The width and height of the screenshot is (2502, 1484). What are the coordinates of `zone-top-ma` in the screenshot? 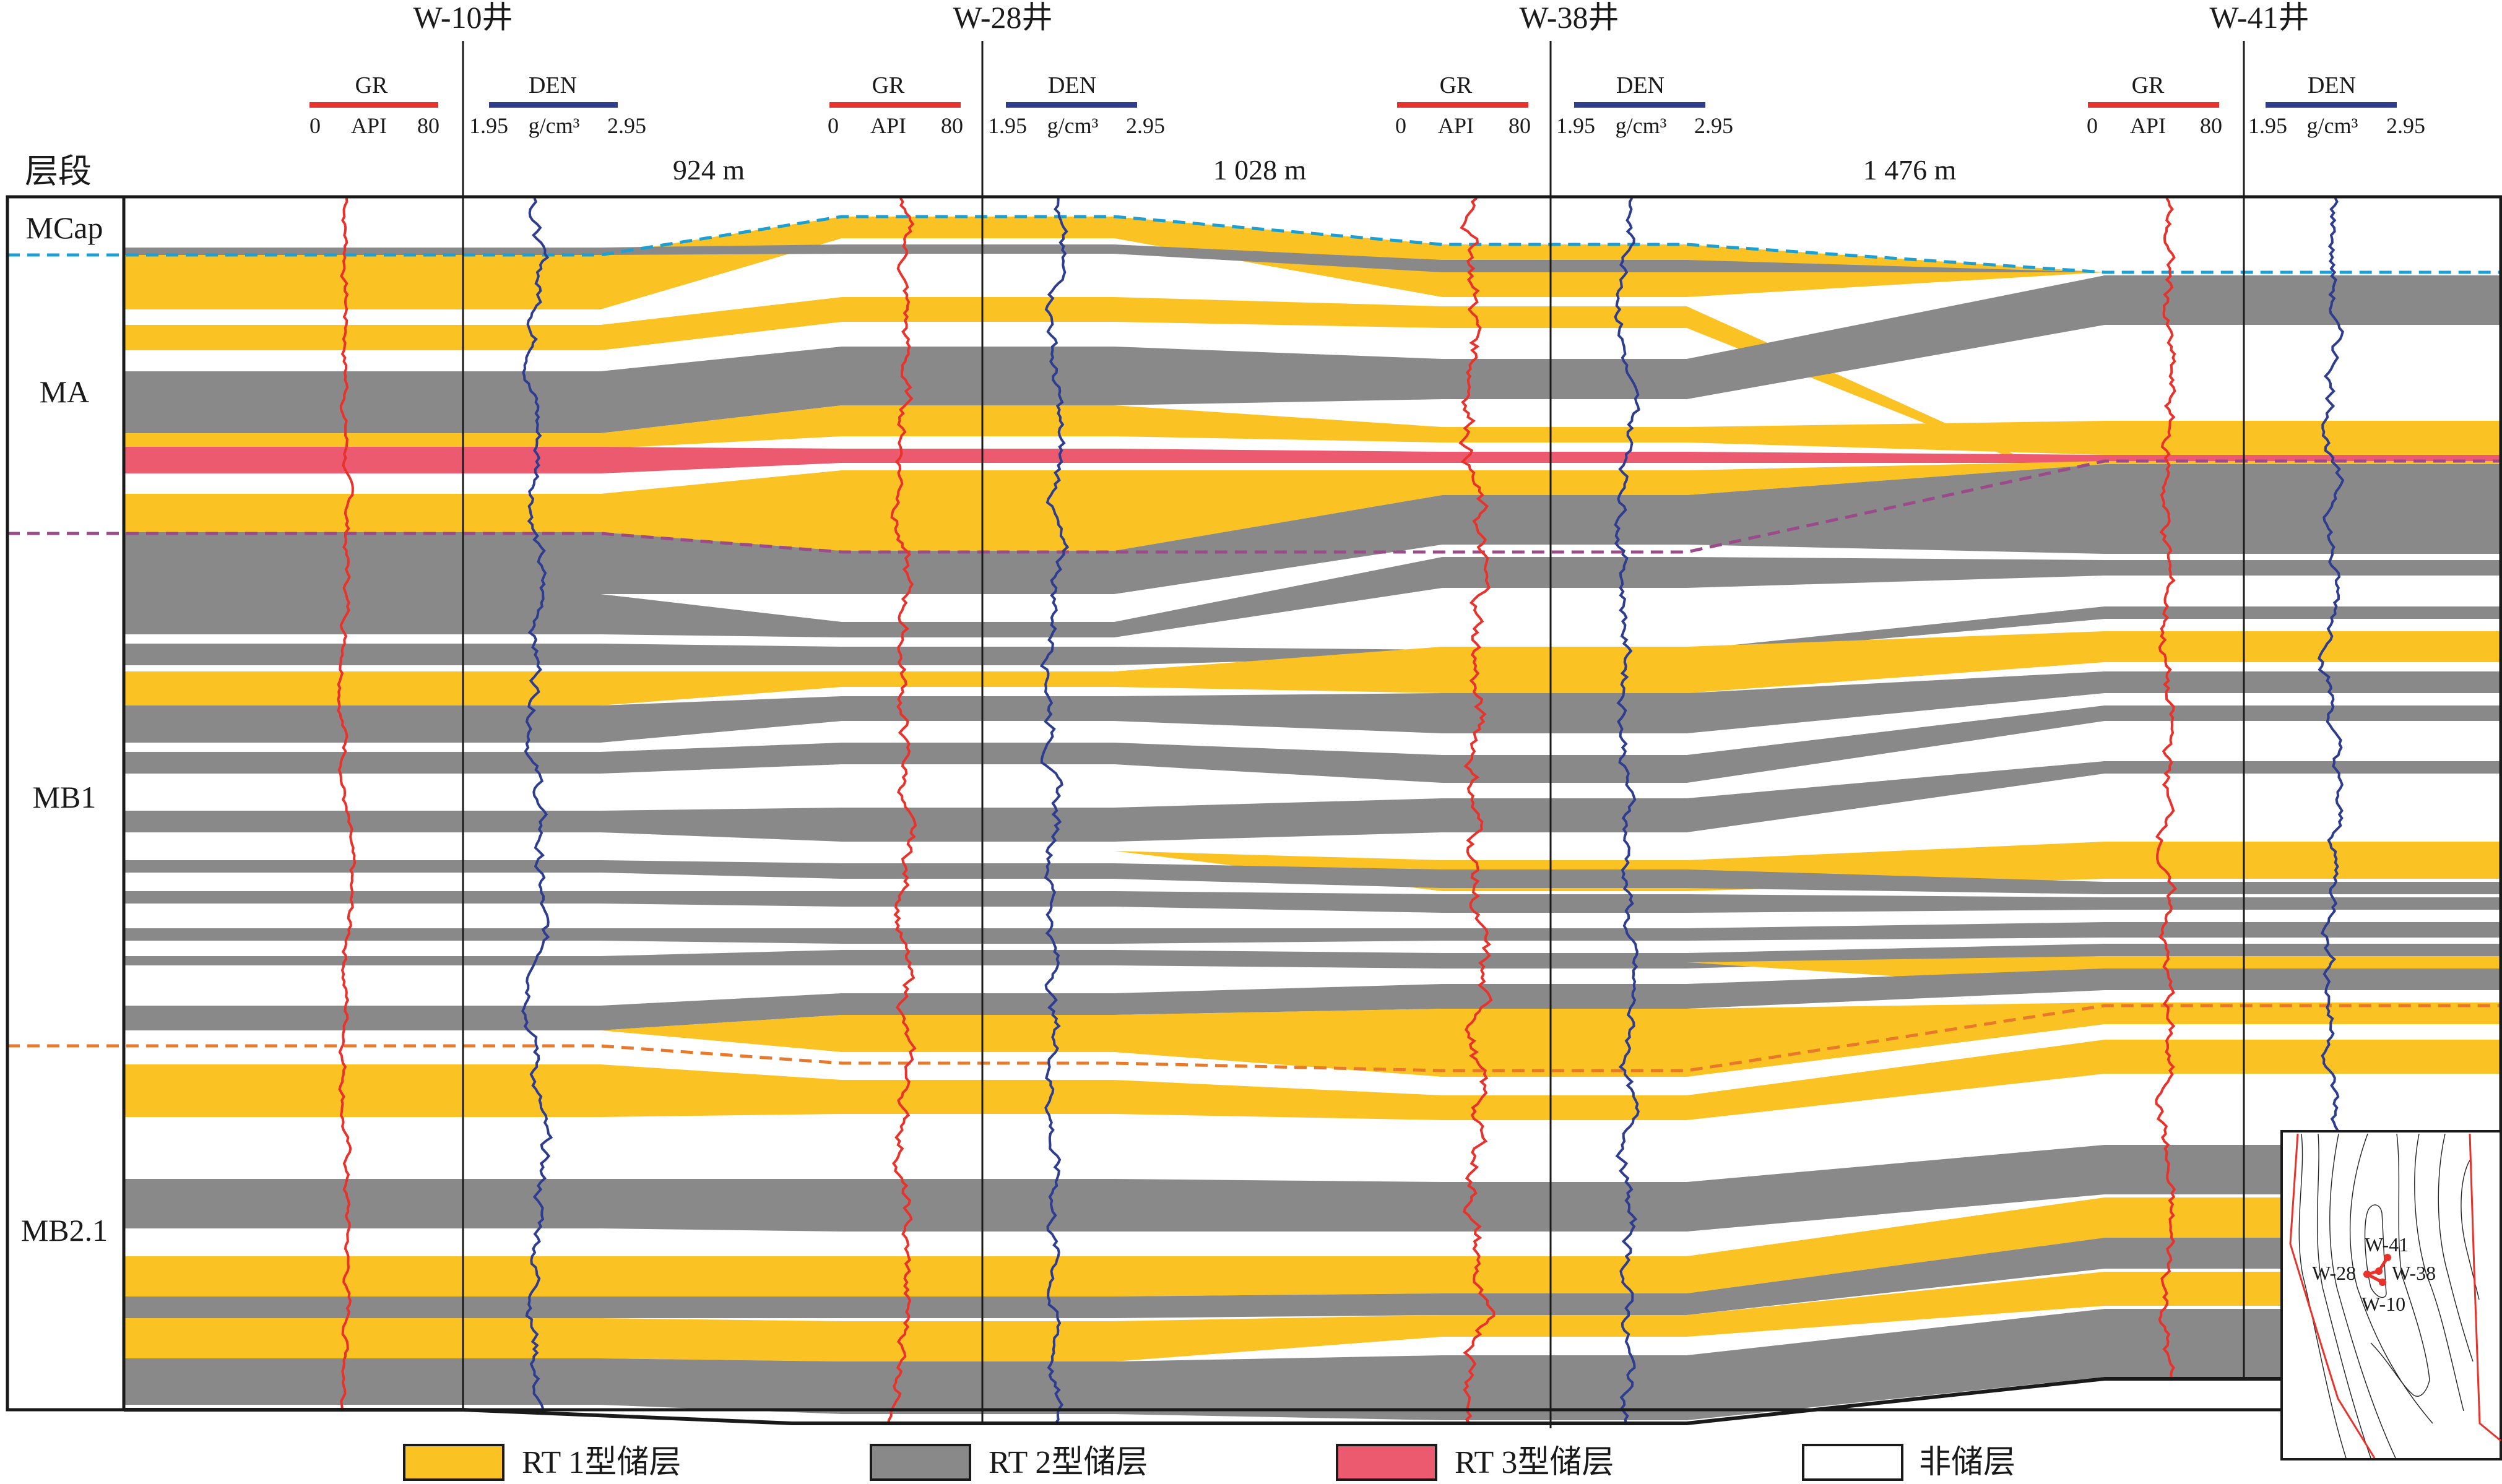 It's located at (1254, 244).